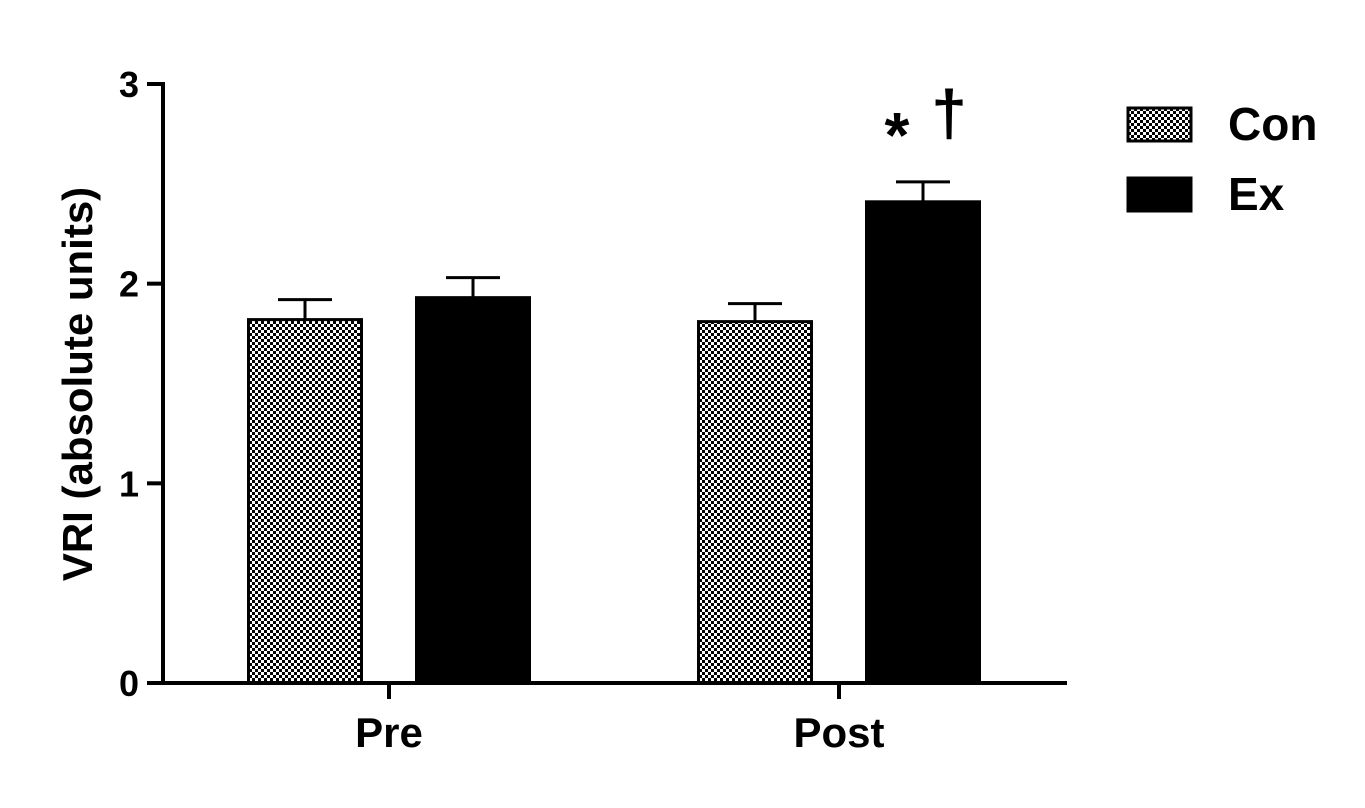  I want to click on bar-con-post, so click(755, 502).